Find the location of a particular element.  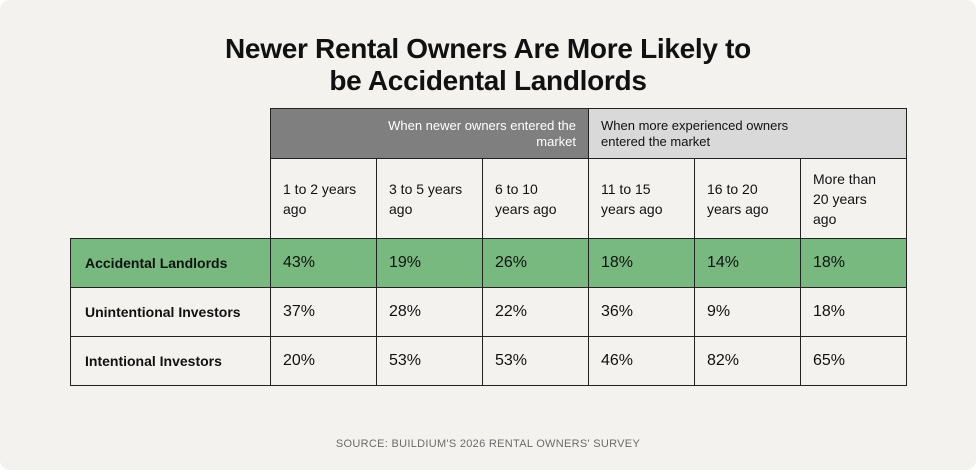

column-label: 3 to 5 years ago is located at coordinates (426, 198).